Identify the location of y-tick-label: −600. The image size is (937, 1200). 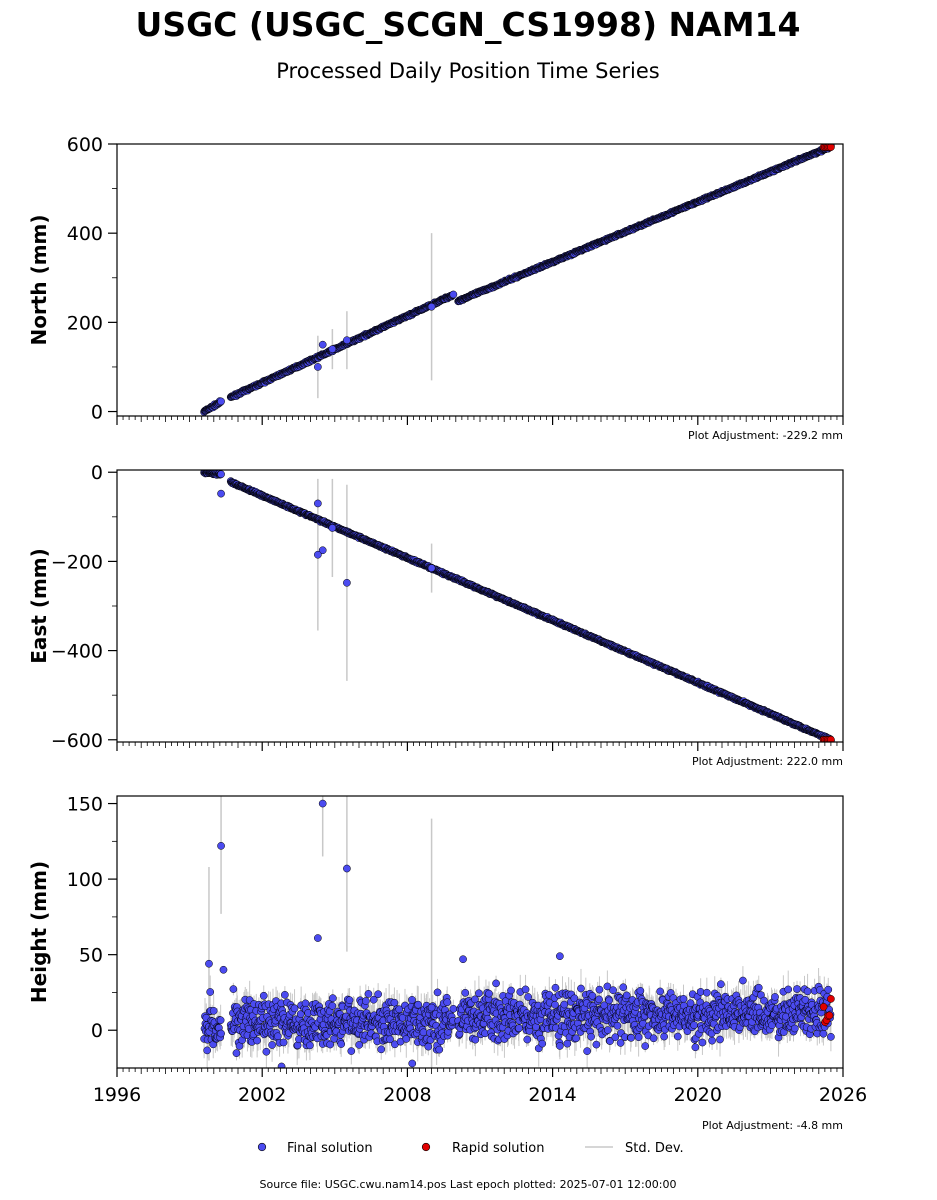
(77, 741).